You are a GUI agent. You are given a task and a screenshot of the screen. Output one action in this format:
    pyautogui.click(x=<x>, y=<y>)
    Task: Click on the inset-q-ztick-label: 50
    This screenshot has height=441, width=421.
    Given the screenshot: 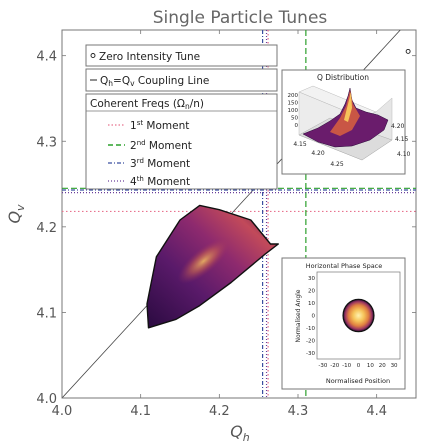 What is the action you would take?
    pyautogui.click(x=294, y=119)
    